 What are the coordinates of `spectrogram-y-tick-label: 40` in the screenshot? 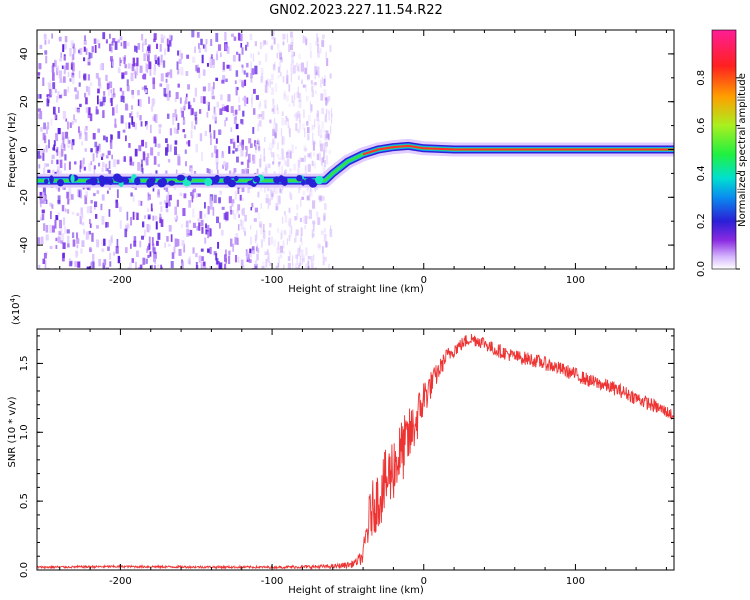 It's located at (24, 54).